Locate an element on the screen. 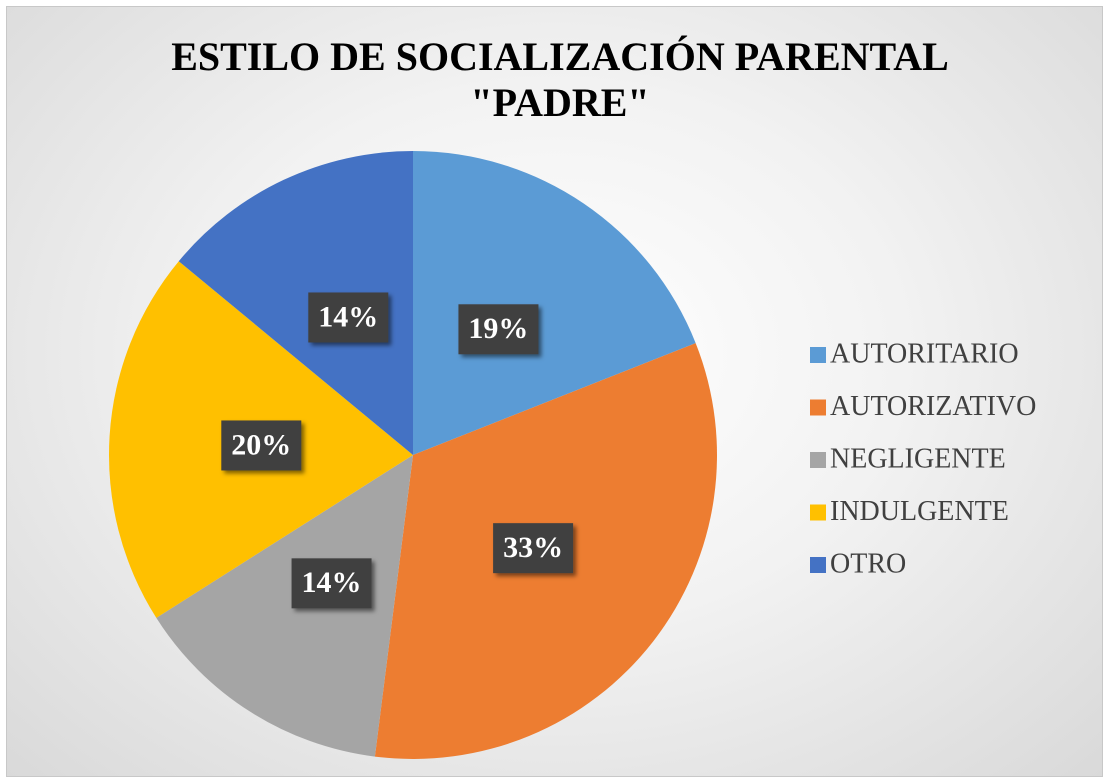 The image size is (1109, 783). legend-label: OTRO is located at coordinates (868, 563).